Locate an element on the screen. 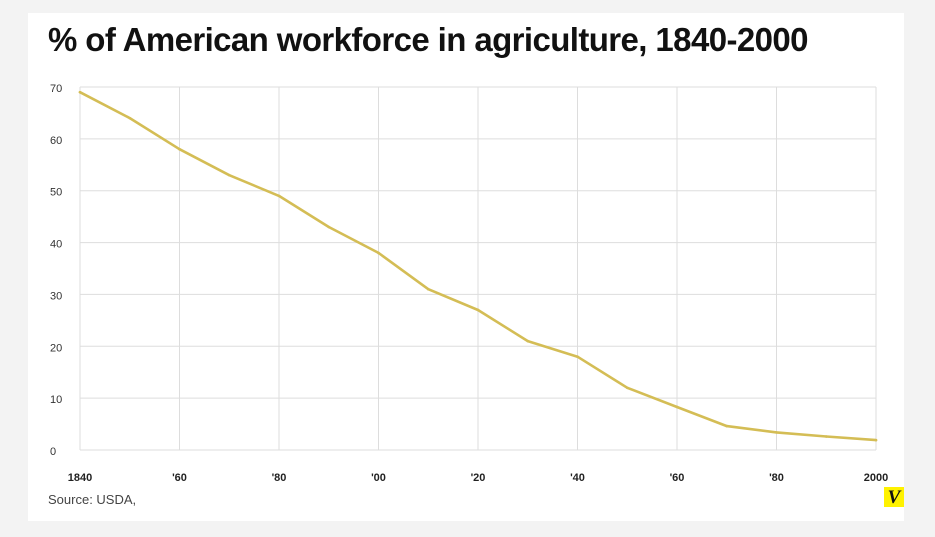 The height and width of the screenshot is (537, 935). y-tick-label: 10 is located at coordinates (56, 400).